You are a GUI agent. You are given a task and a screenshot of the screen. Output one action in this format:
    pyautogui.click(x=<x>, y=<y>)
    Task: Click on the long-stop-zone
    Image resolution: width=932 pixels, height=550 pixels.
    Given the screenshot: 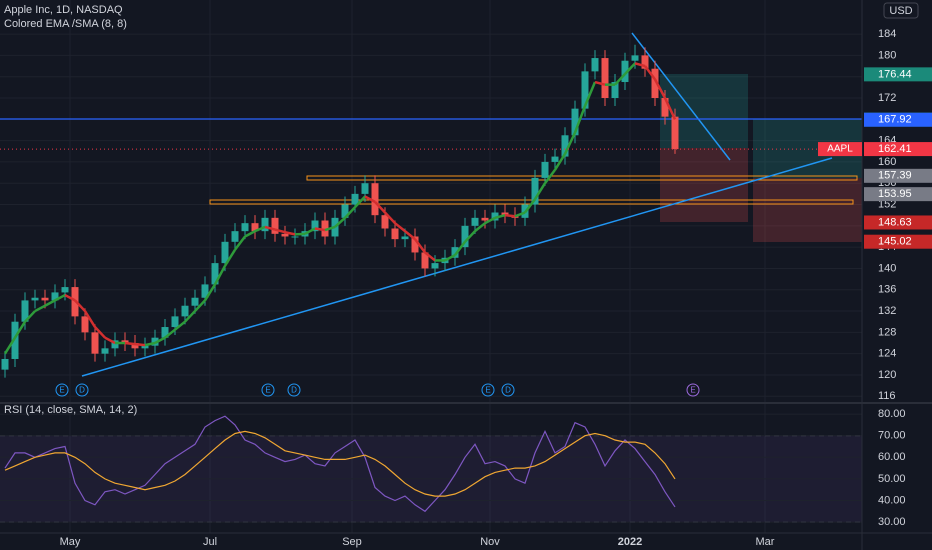 What is the action you would take?
    pyautogui.click(x=704, y=185)
    